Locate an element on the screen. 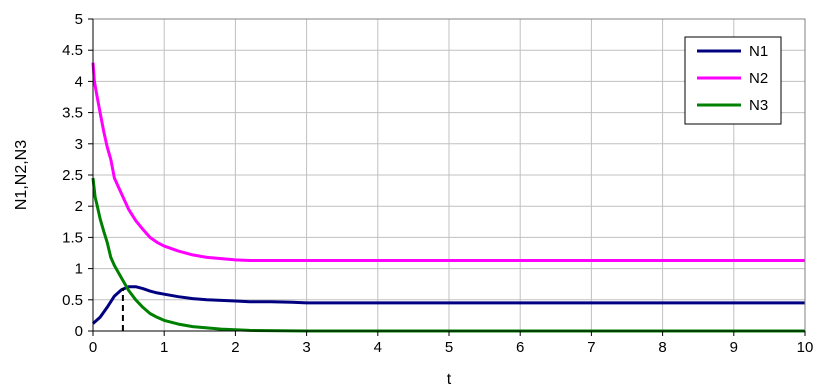  y-tick-label: 5 is located at coordinates (79, 19).